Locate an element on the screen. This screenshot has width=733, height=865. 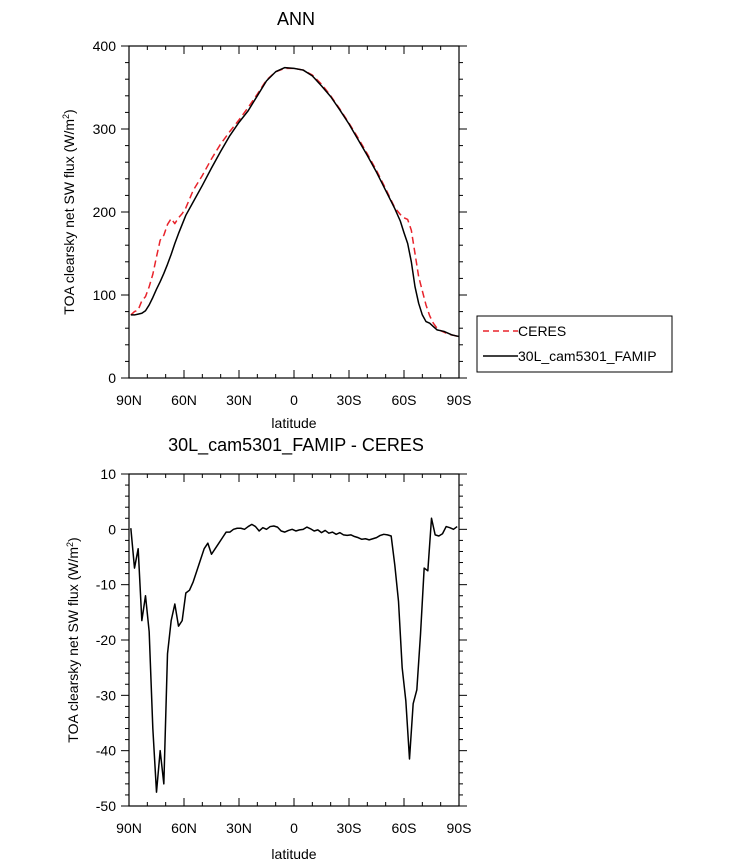
top-y-tick-label: 0 is located at coordinates (112, 378).